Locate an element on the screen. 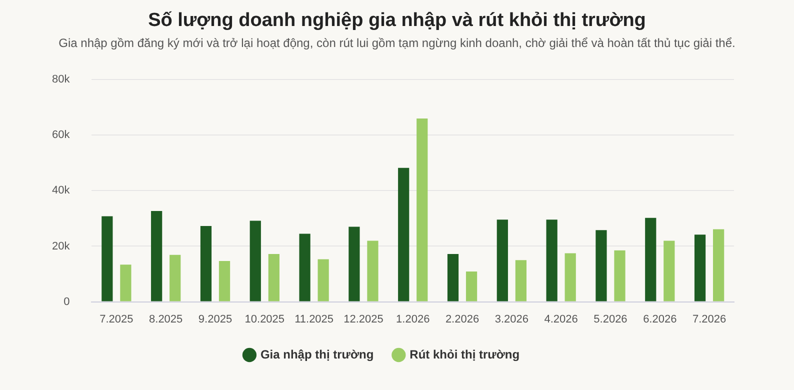  y-tick-label: 20k is located at coordinates (61, 246).